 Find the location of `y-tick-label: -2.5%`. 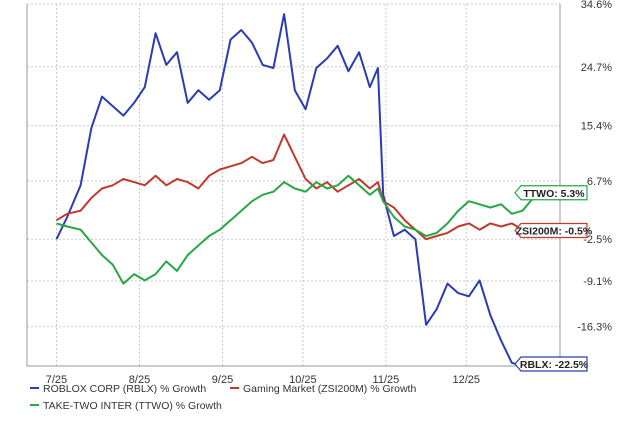

y-tick-label: -2.5% is located at coordinates (597, 240).